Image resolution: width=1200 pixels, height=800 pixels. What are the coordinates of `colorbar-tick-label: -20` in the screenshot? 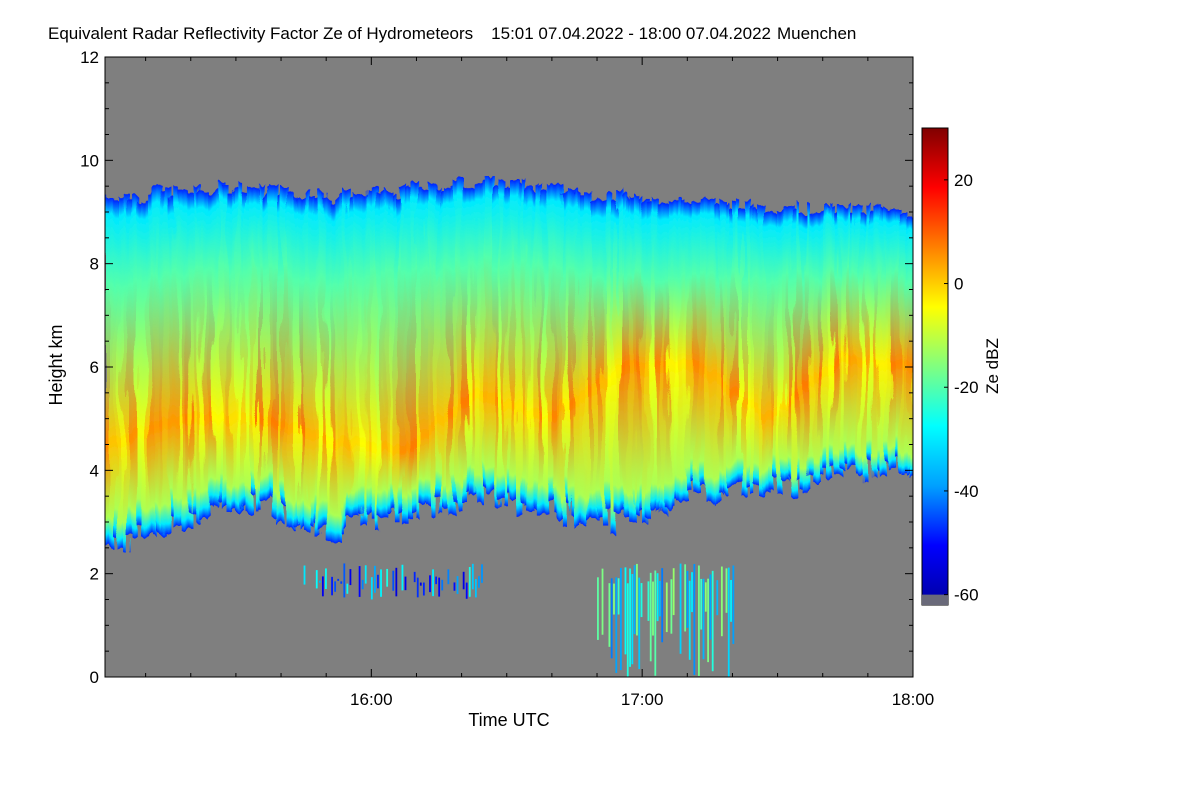 It's located at (966, 387).